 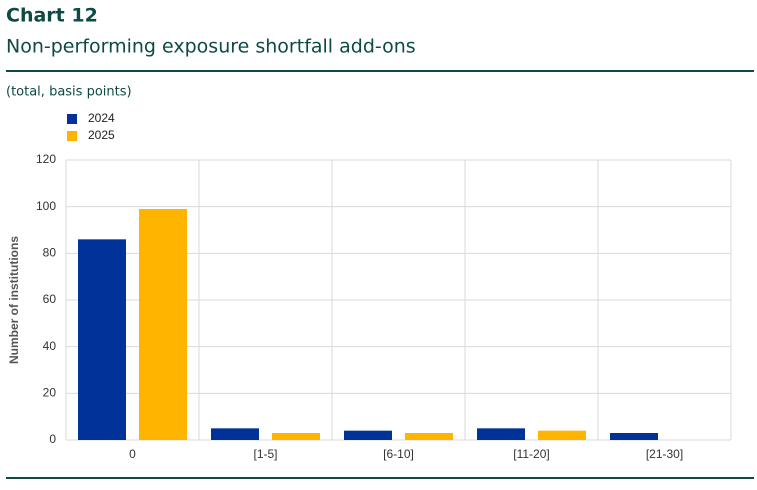 I want to click on y-axis-label: Number of institutions, so click(x=14, y=300).